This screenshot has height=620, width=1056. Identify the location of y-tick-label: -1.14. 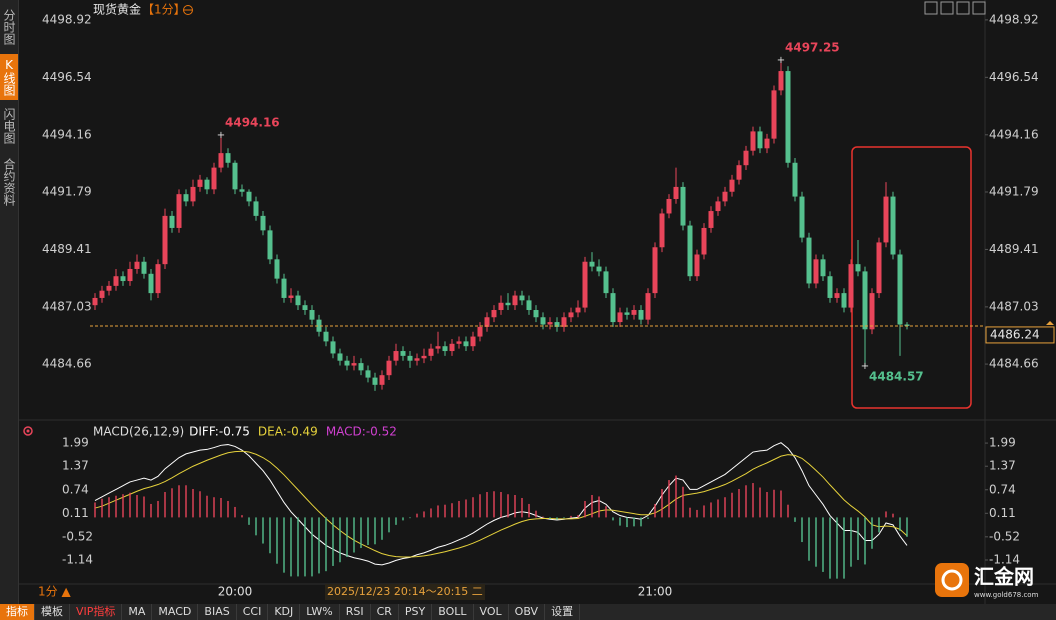
(77, 559).